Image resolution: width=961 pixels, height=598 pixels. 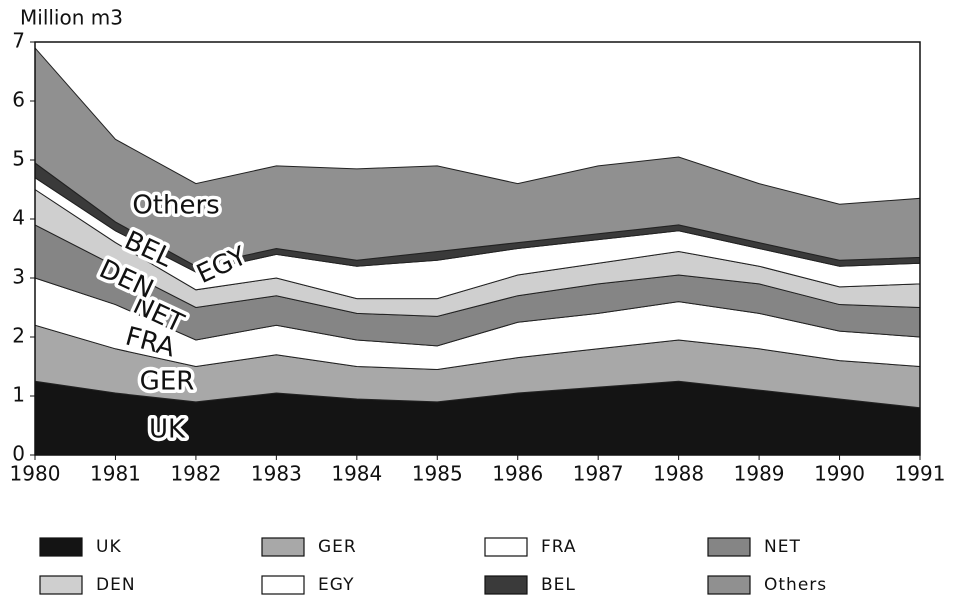 What do you see at coordinates (109, 547) in the screenshot?
I see `legend-label: UK` at bounding box center [109, 547].